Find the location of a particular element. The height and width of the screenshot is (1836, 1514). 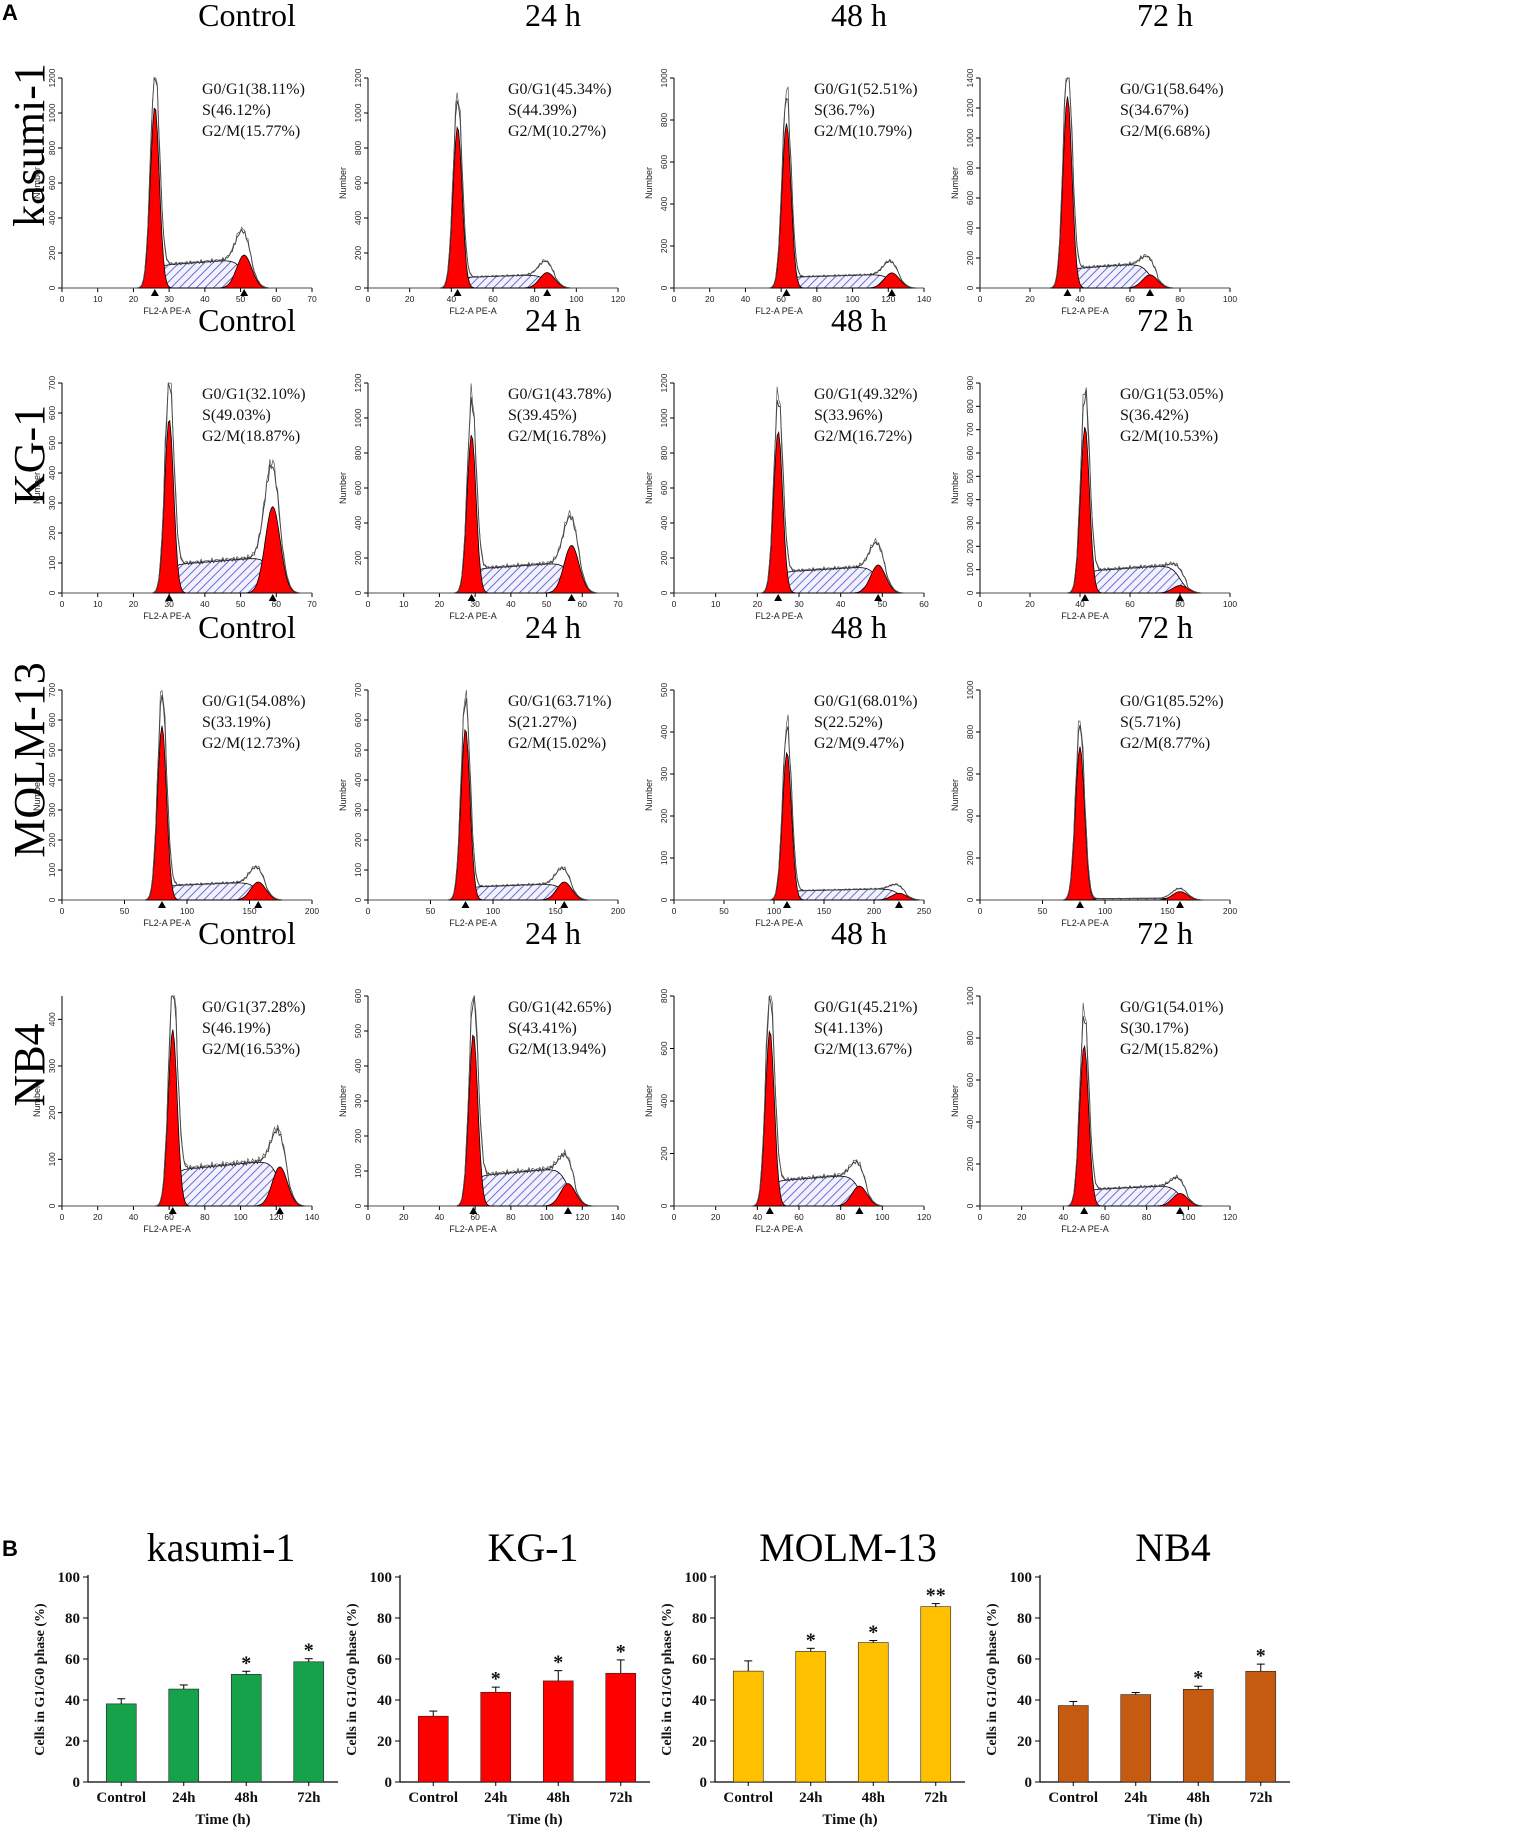

phase-stat: S(33.96%) is located at coordinates (848, 415).